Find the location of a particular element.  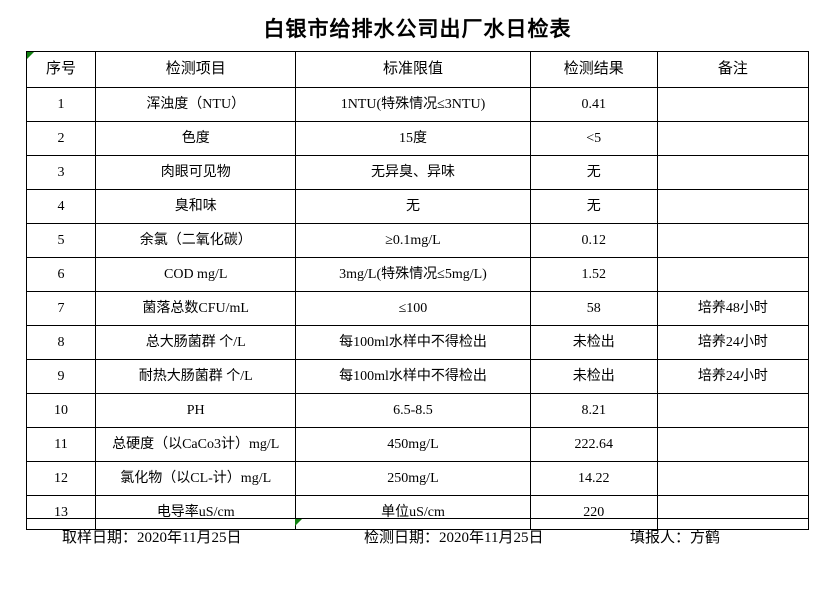

cell-sequence-number: 3 is located at coordinates (61, 172).